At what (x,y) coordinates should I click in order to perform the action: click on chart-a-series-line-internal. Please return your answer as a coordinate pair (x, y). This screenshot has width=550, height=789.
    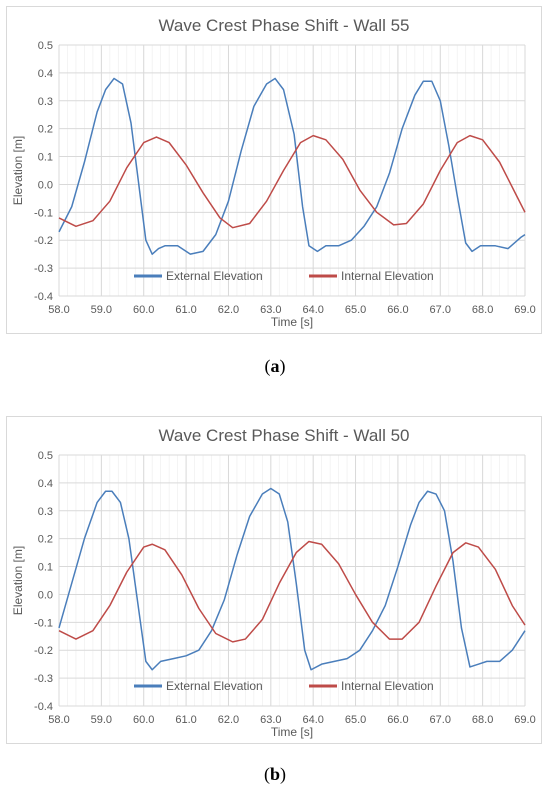
    Looking at the image, I should click on (292, 181).